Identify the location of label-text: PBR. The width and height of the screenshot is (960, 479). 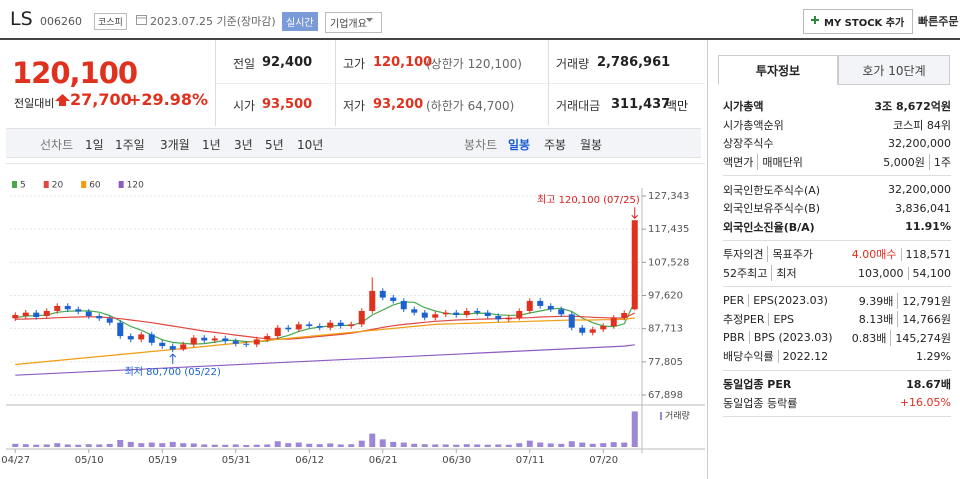
(734, 338).